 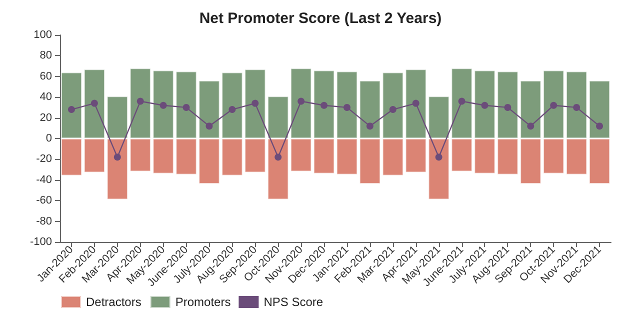 I want to click on legend-label: NPS Score, so click(x=294, y=302).